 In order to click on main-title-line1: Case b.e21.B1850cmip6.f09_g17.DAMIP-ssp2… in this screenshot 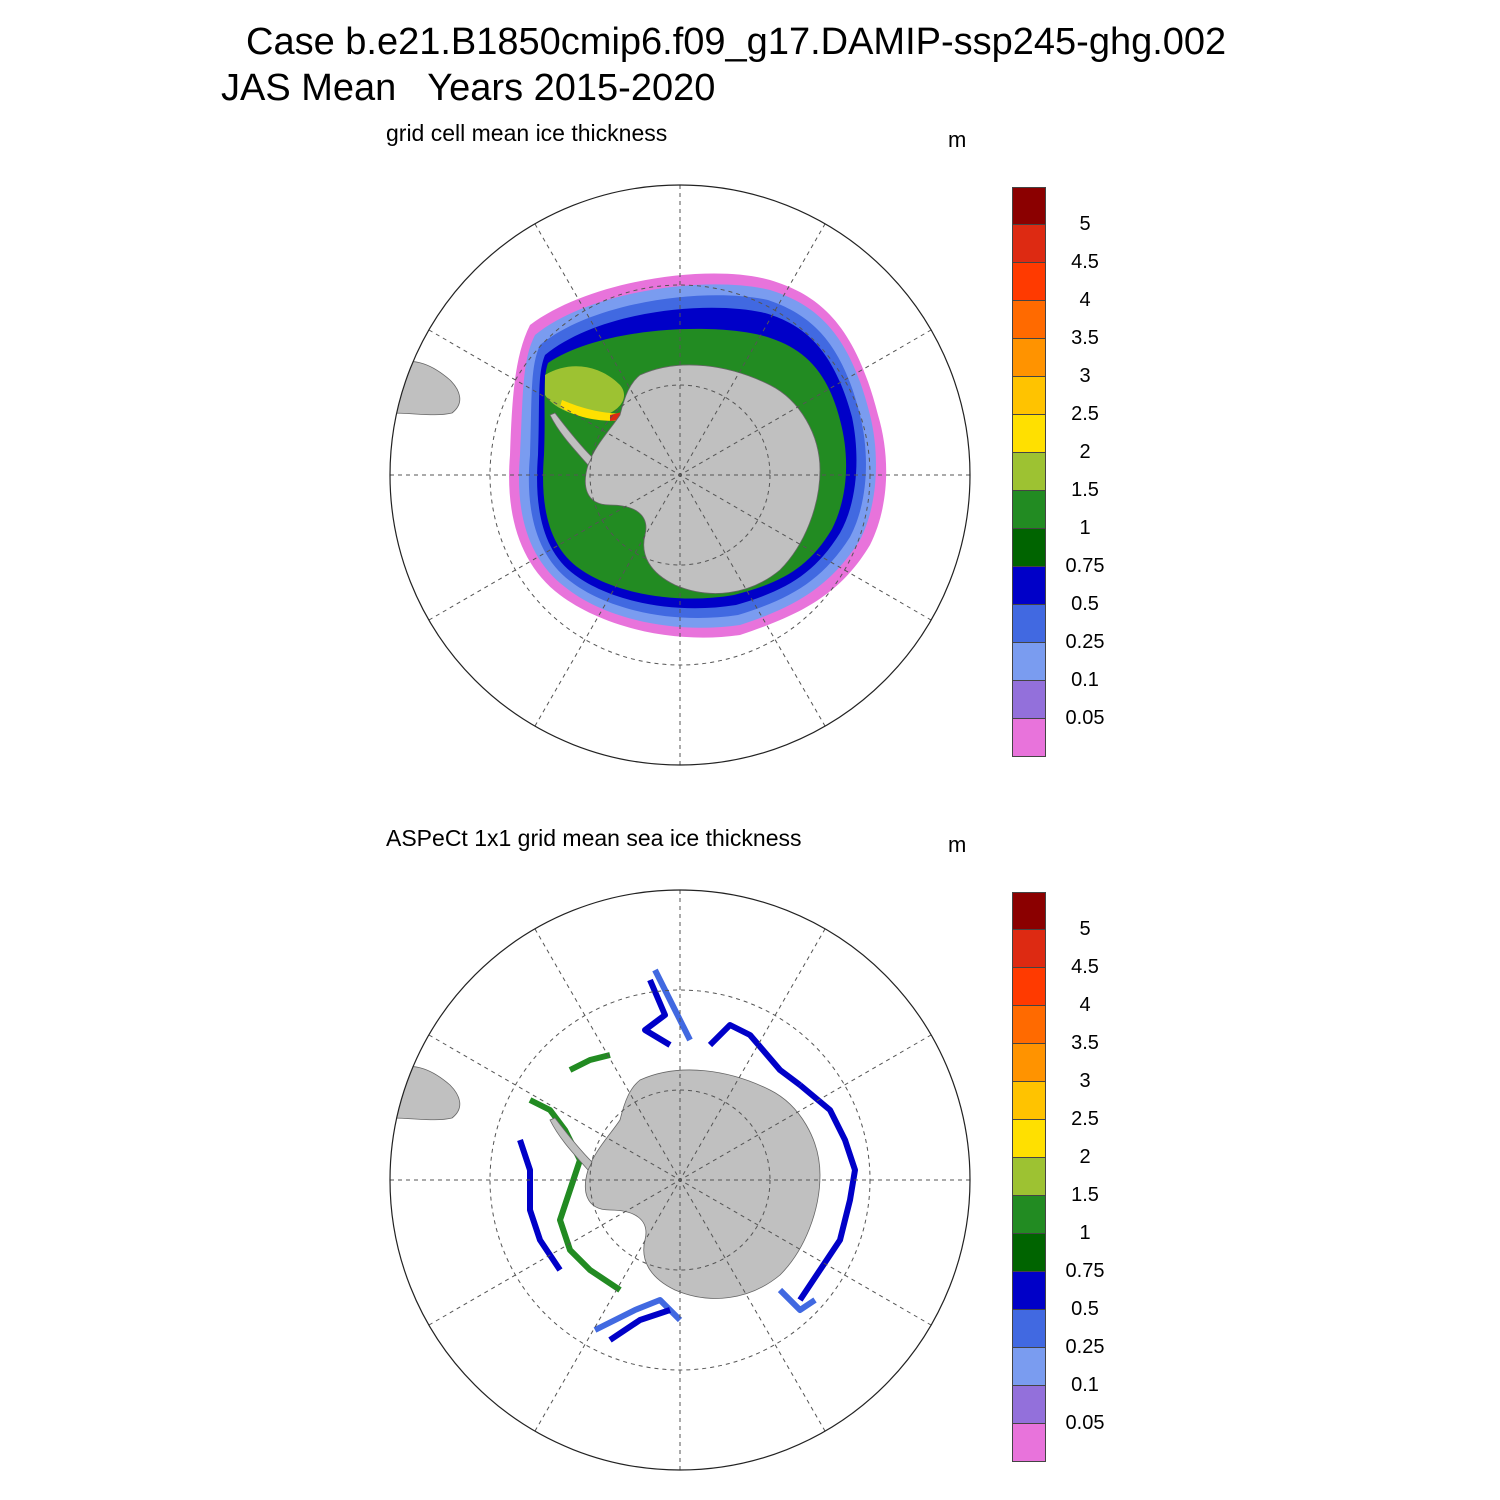, I will do `click(736, 42)`.